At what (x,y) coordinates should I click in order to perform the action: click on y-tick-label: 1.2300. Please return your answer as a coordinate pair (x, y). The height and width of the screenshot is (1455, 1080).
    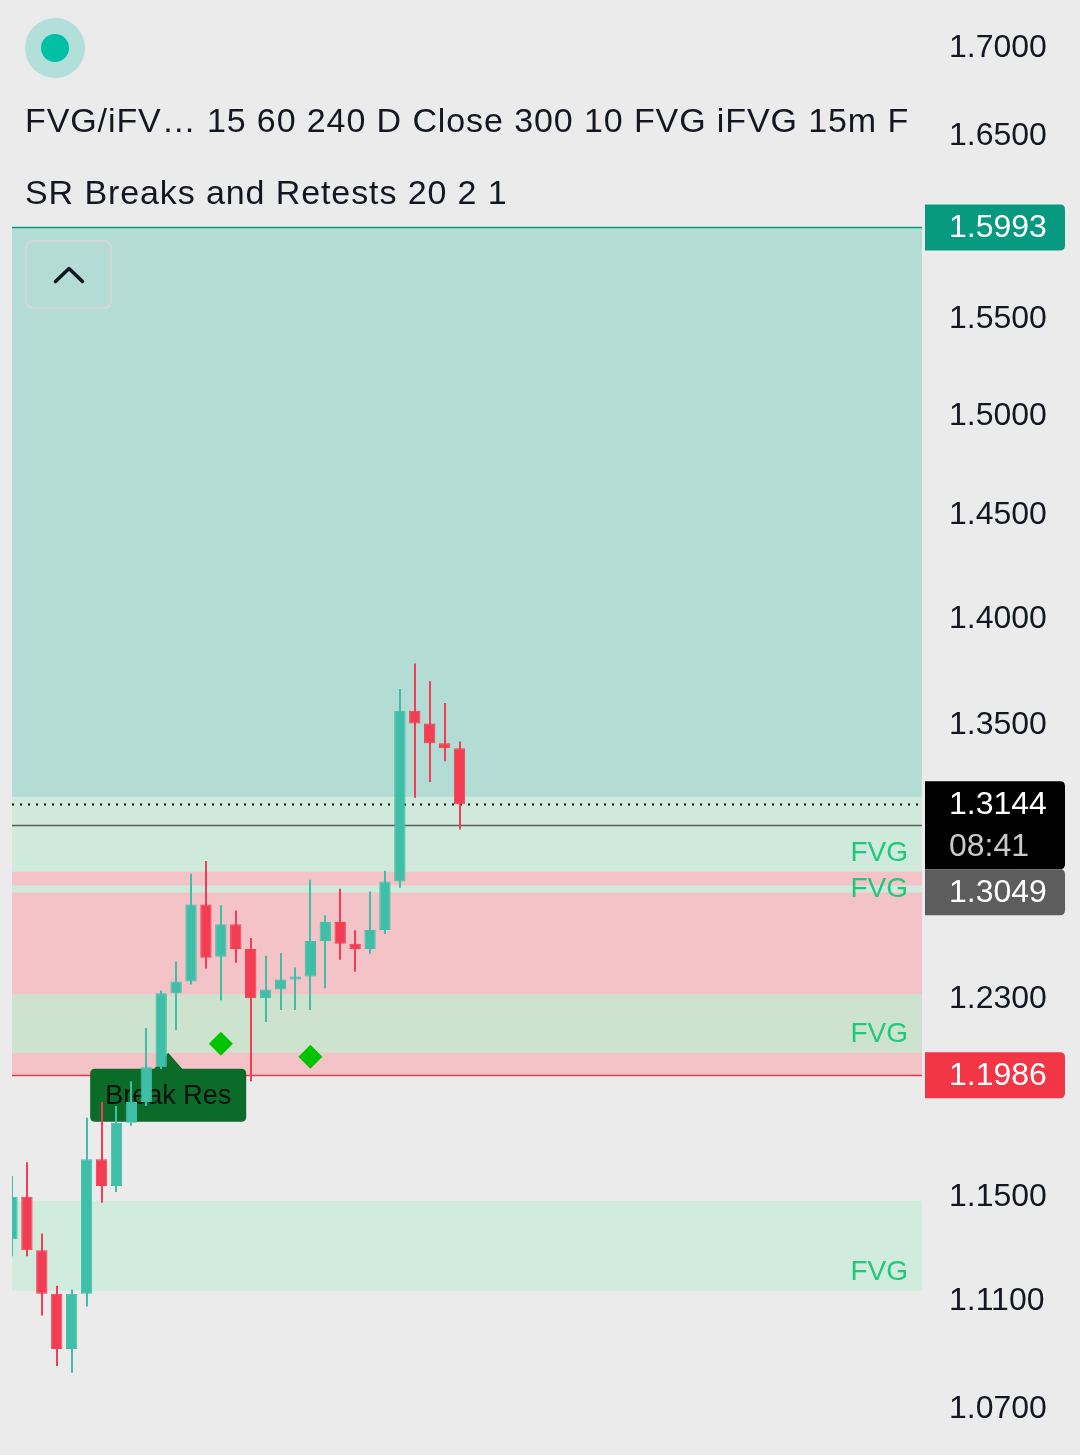
    Looking at the image, I should click on (998, 997).